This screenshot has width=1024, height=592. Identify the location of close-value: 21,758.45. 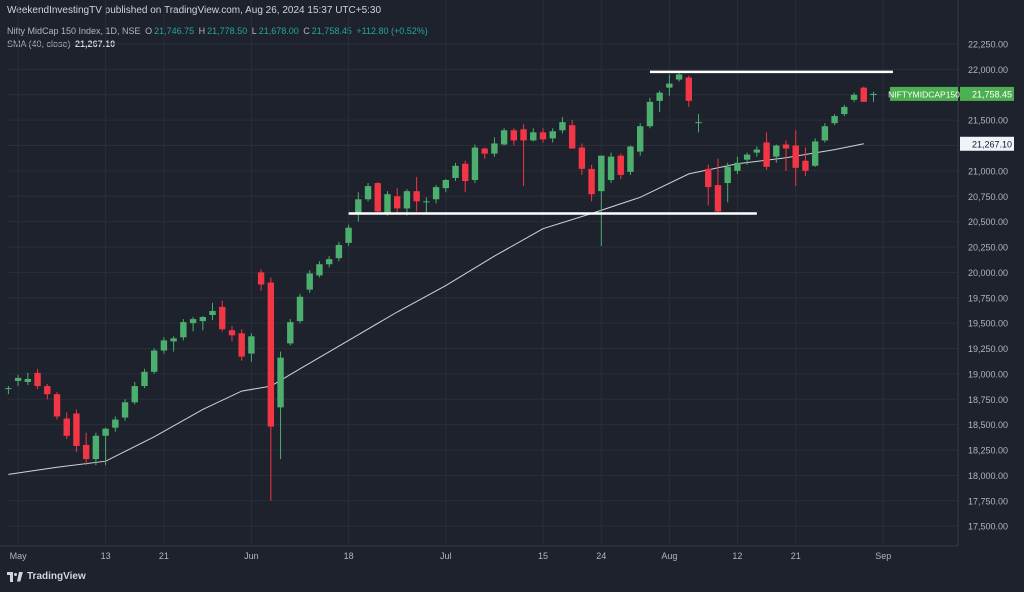
(331, 31).